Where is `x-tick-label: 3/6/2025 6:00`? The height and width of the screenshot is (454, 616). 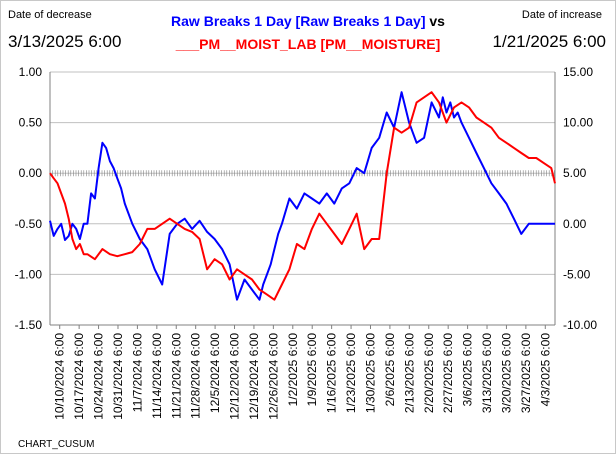 x-tick-label: 3/6/2025 6:00 is located at coordinates (468, 370).